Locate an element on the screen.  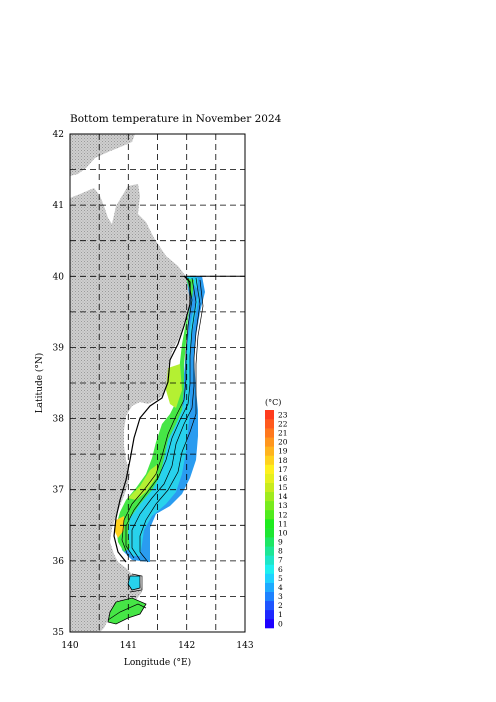
colorbar-label: 19 is located at coordinates (283, 451).